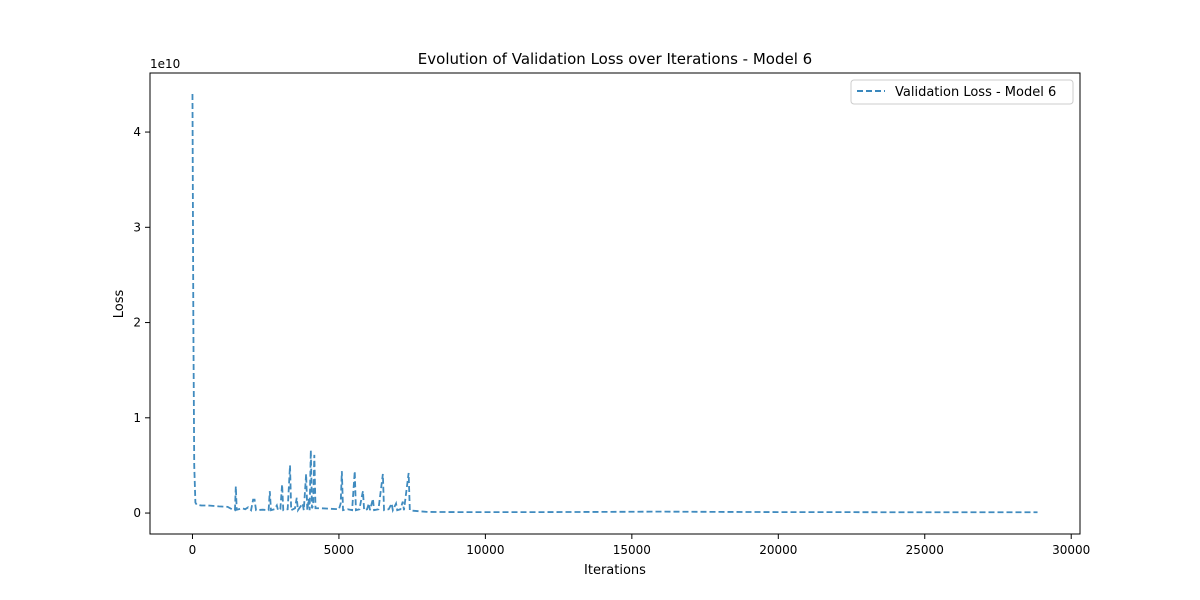 Image resolution: width=1200 pixels, height=600 pixels. What do you see at coordinates (141, 322) in the screenshot?
I see `y-axis: 0 1 2 3 4` at bounding box center [141, 322].